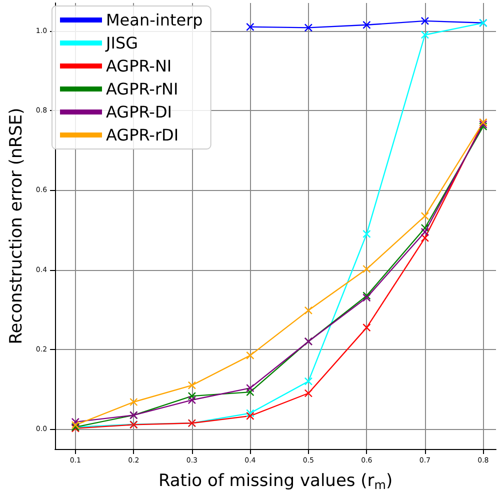 This screenshot has width=500, height=496. What do you see at coordinates (139, 112) in the screenshot?
I see `legend-label: AGPR-DI` at bounding box center [139, 112].